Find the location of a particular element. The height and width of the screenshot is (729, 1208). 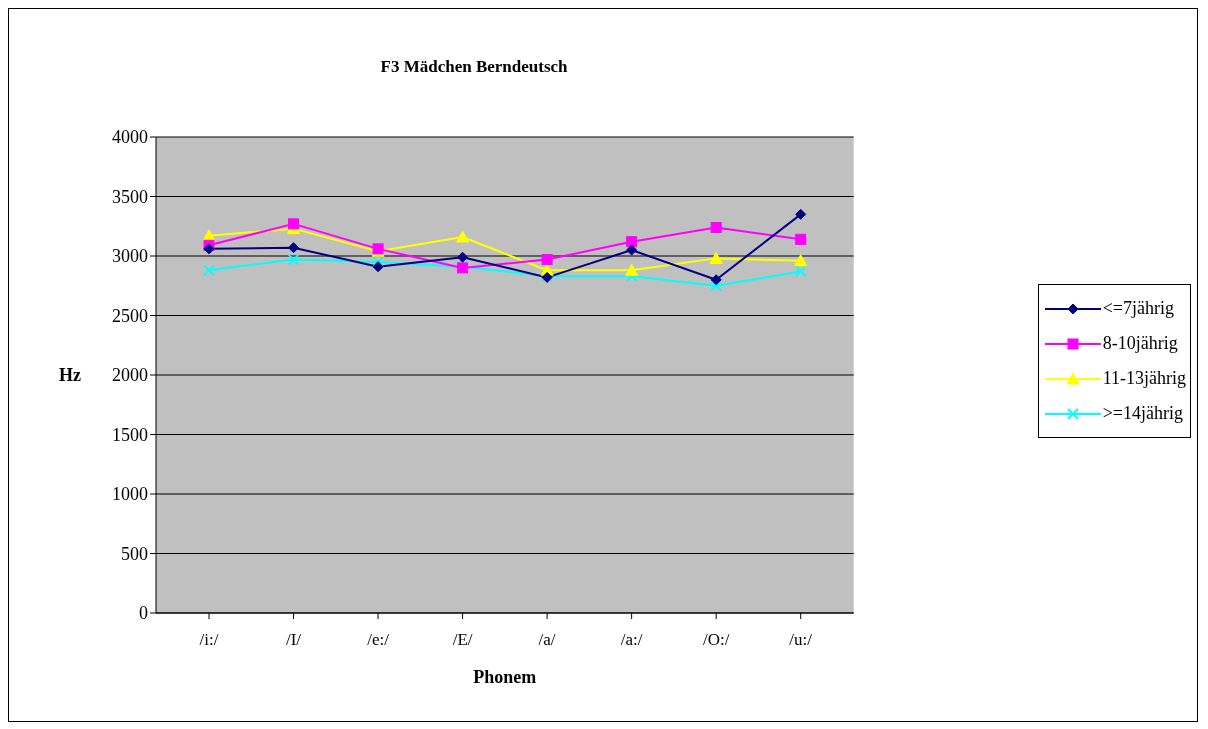

legend-label: 11-13jährig is located at coordinates (1144, 378).